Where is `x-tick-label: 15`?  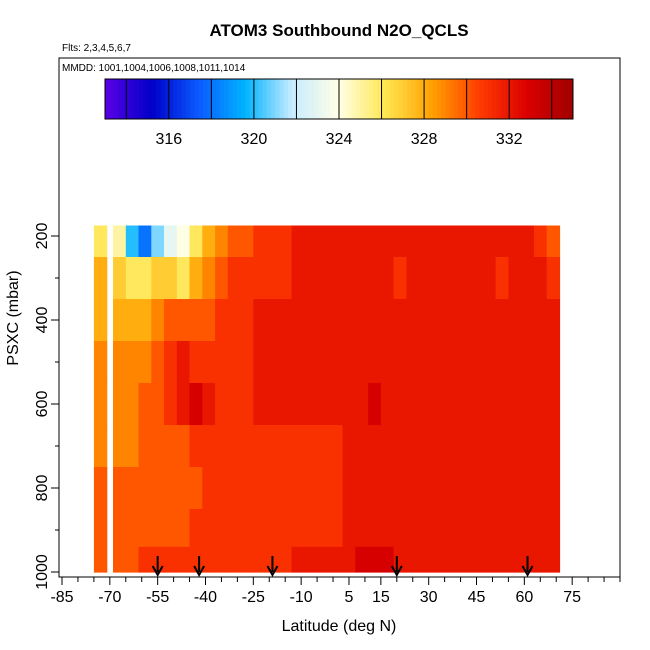 x-tick-label: 15 is located at coordinates (381, 597).